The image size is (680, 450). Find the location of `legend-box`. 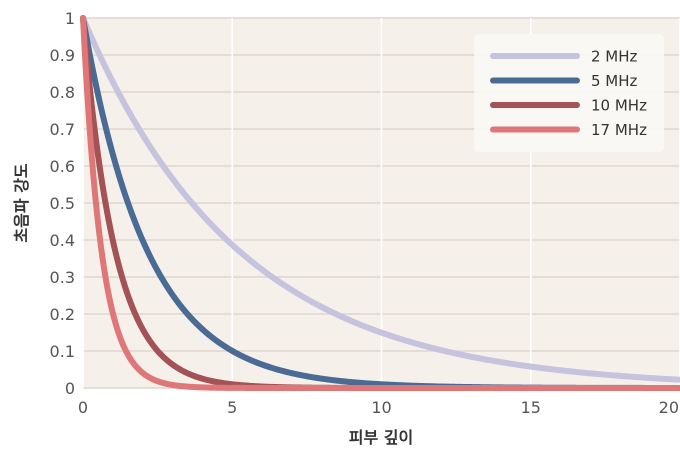

legend-box is located at coordinates (569, 93).